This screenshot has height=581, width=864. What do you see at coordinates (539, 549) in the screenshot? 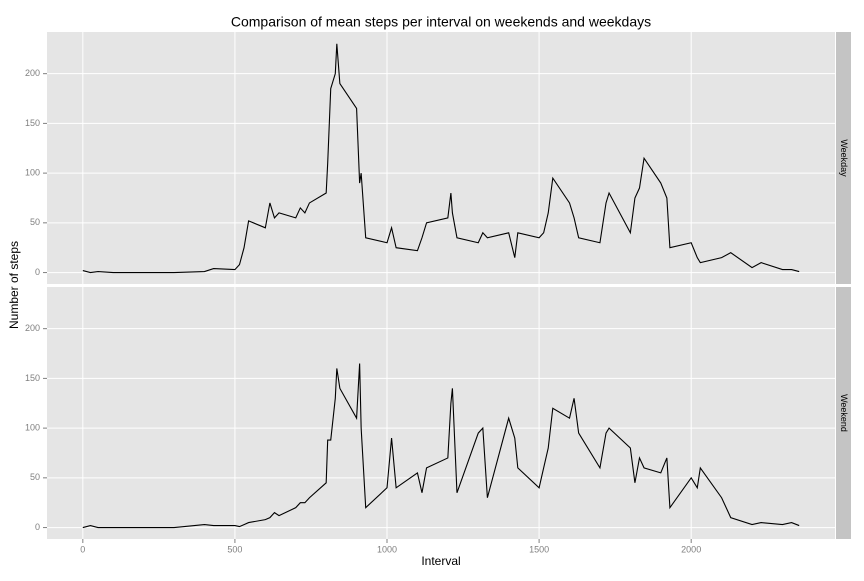
I see `x-tick-label: 1500` at bounding box center [539, 549].